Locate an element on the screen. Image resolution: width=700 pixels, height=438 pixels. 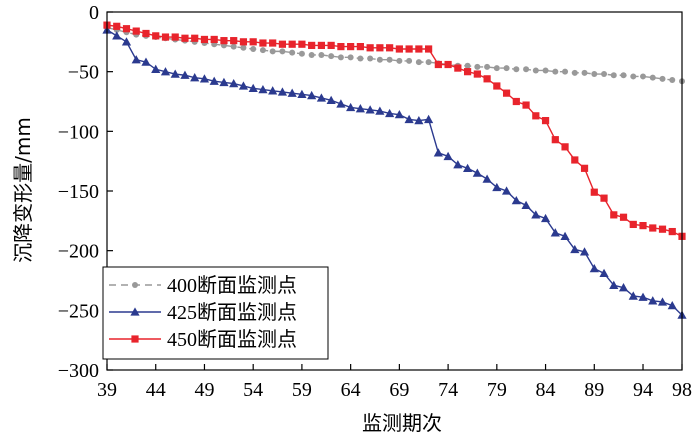
x-tick-label: 54 is located at coordinates (253, 390).